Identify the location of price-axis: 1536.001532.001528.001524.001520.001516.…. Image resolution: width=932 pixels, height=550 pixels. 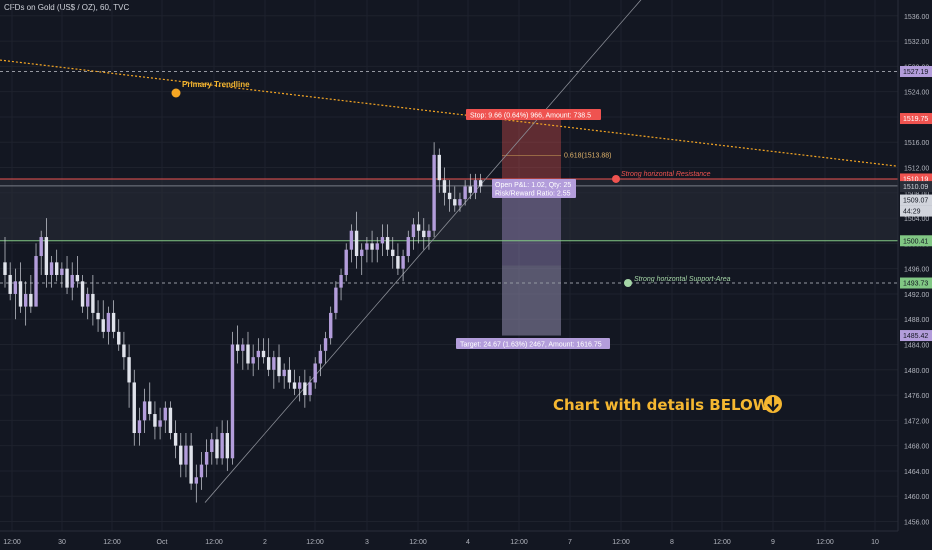
(914, 275).